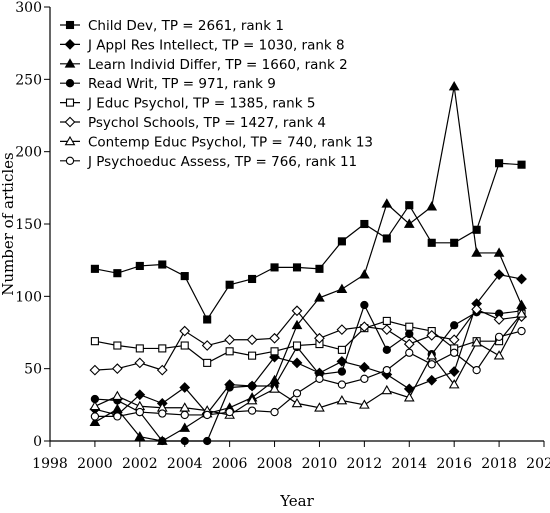  Describe the element at coordinates (230, 142) in the screenshot. I see `legend-label: Contemp Educ Psychol, TP = 740, rank 13` at that location.